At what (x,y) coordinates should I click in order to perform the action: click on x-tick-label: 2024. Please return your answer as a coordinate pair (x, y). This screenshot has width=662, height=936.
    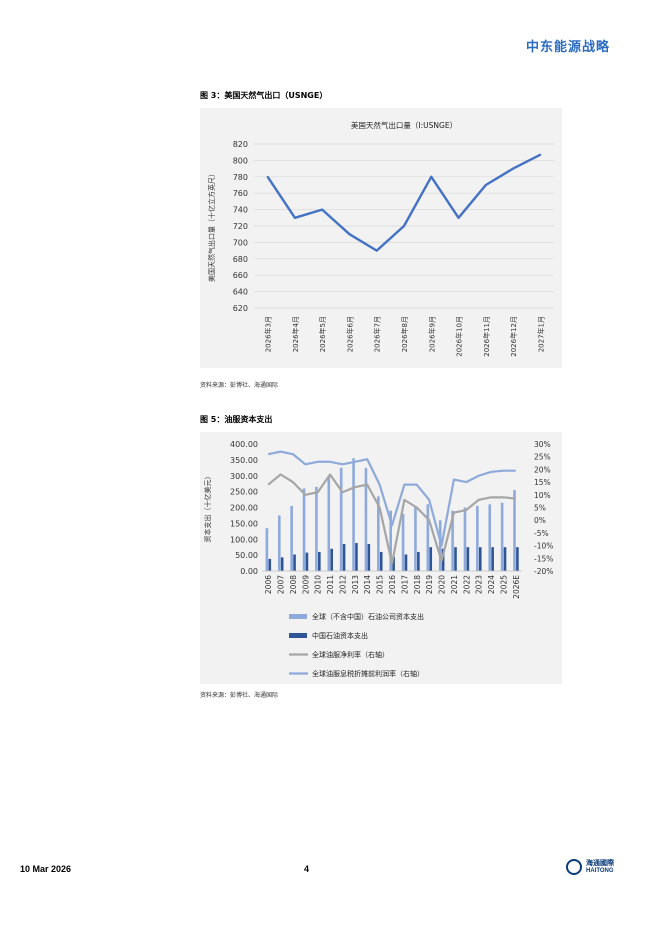
    Looking at the image, I should click on (491, 584).